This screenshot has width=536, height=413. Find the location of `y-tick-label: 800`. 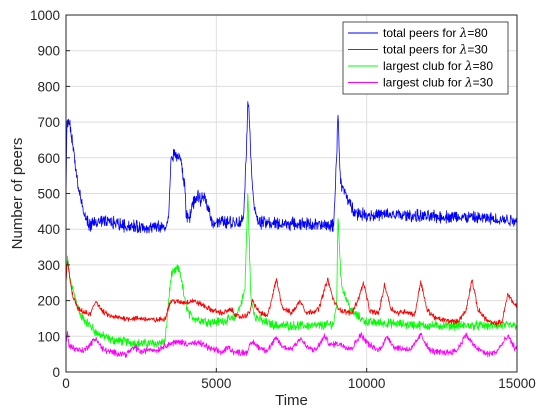

y-tick-label: 800 is located at coordinates (48, 86).